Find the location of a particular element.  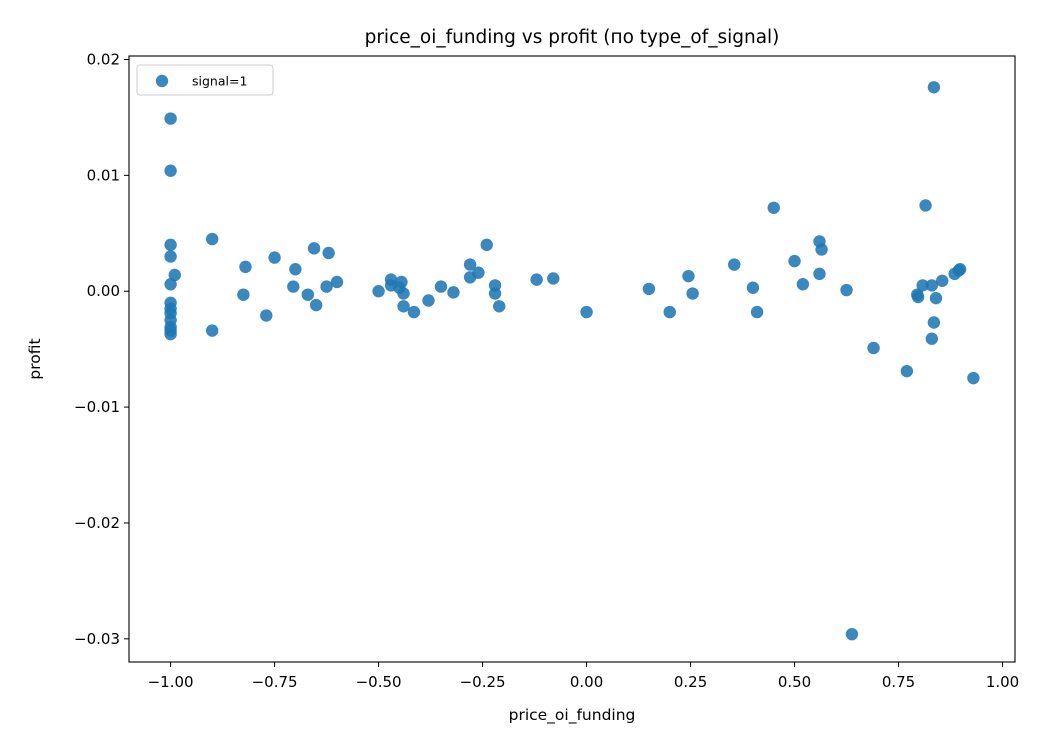

legend-label: signal=1 is located at coordinates (219, 81).